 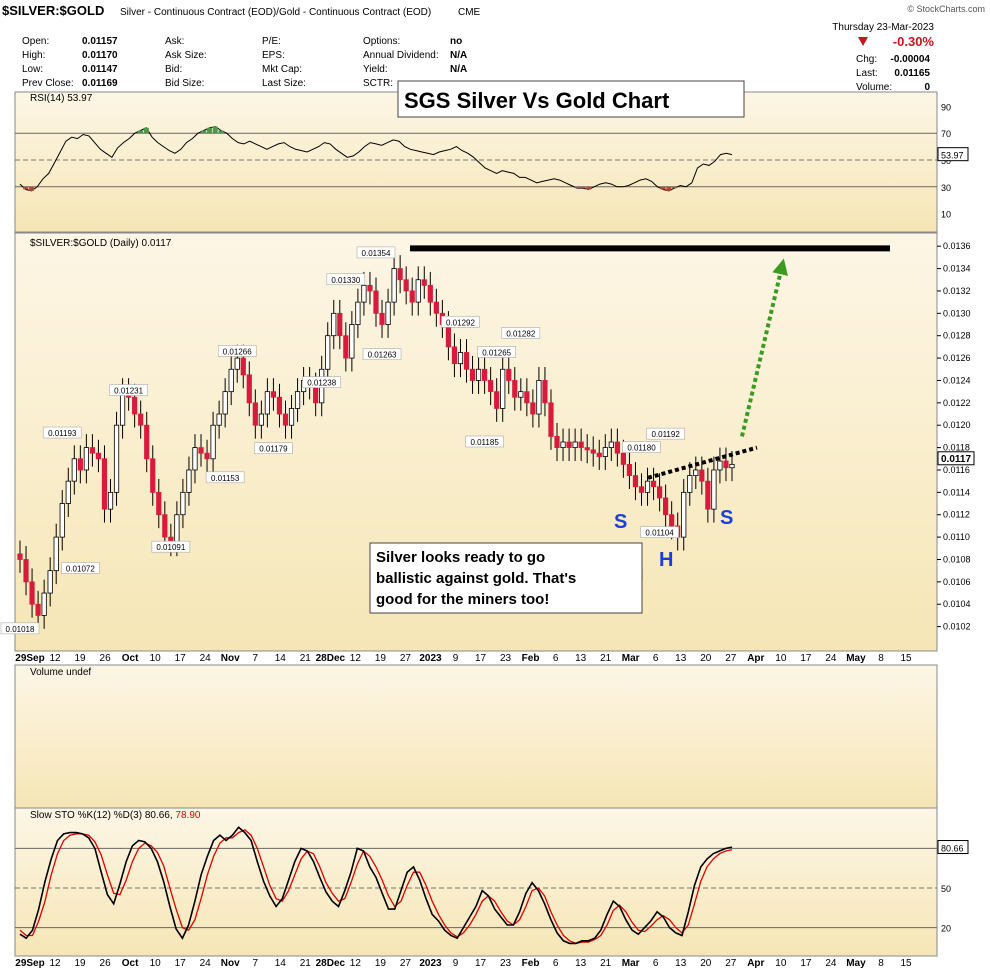 I want to click on comment-line-3: good for the miners too!, so click(x=462, y=599).